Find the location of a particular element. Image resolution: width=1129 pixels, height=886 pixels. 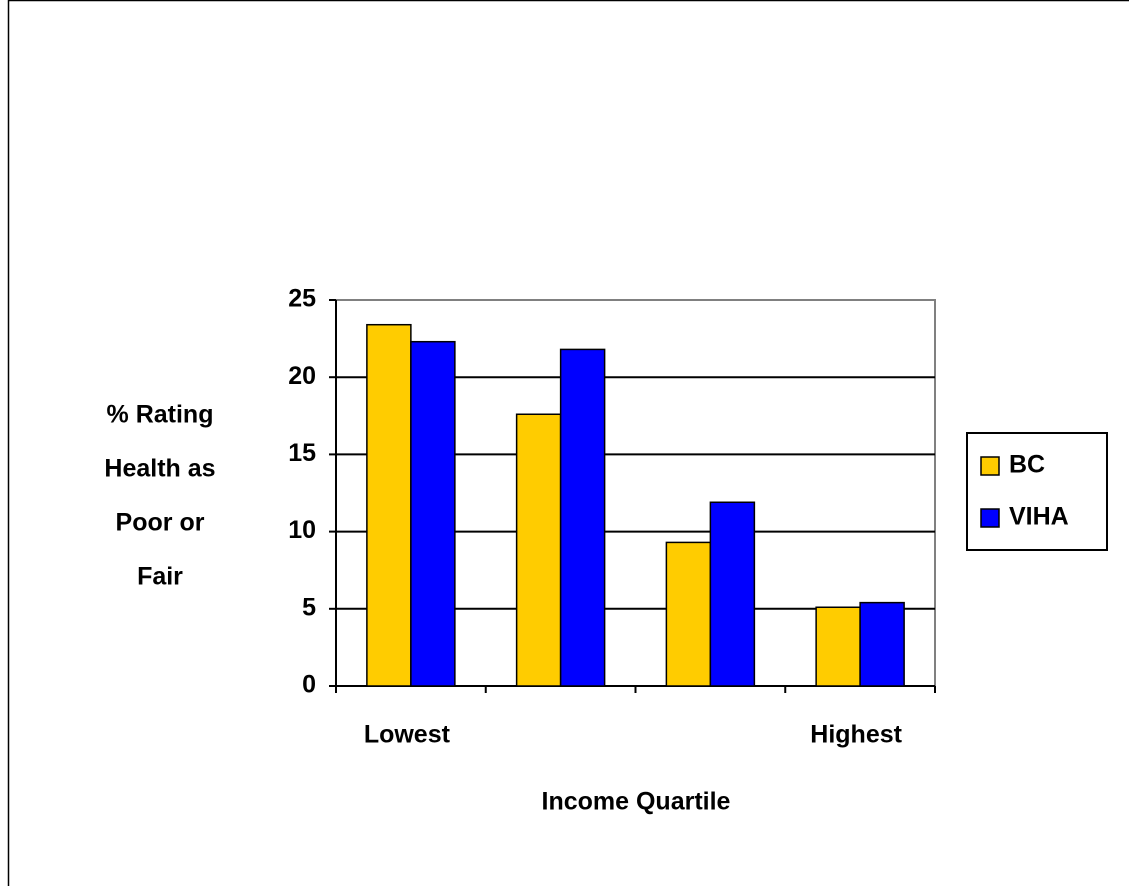

x-tick-label: Lowest is located at coordinates (407, 735).